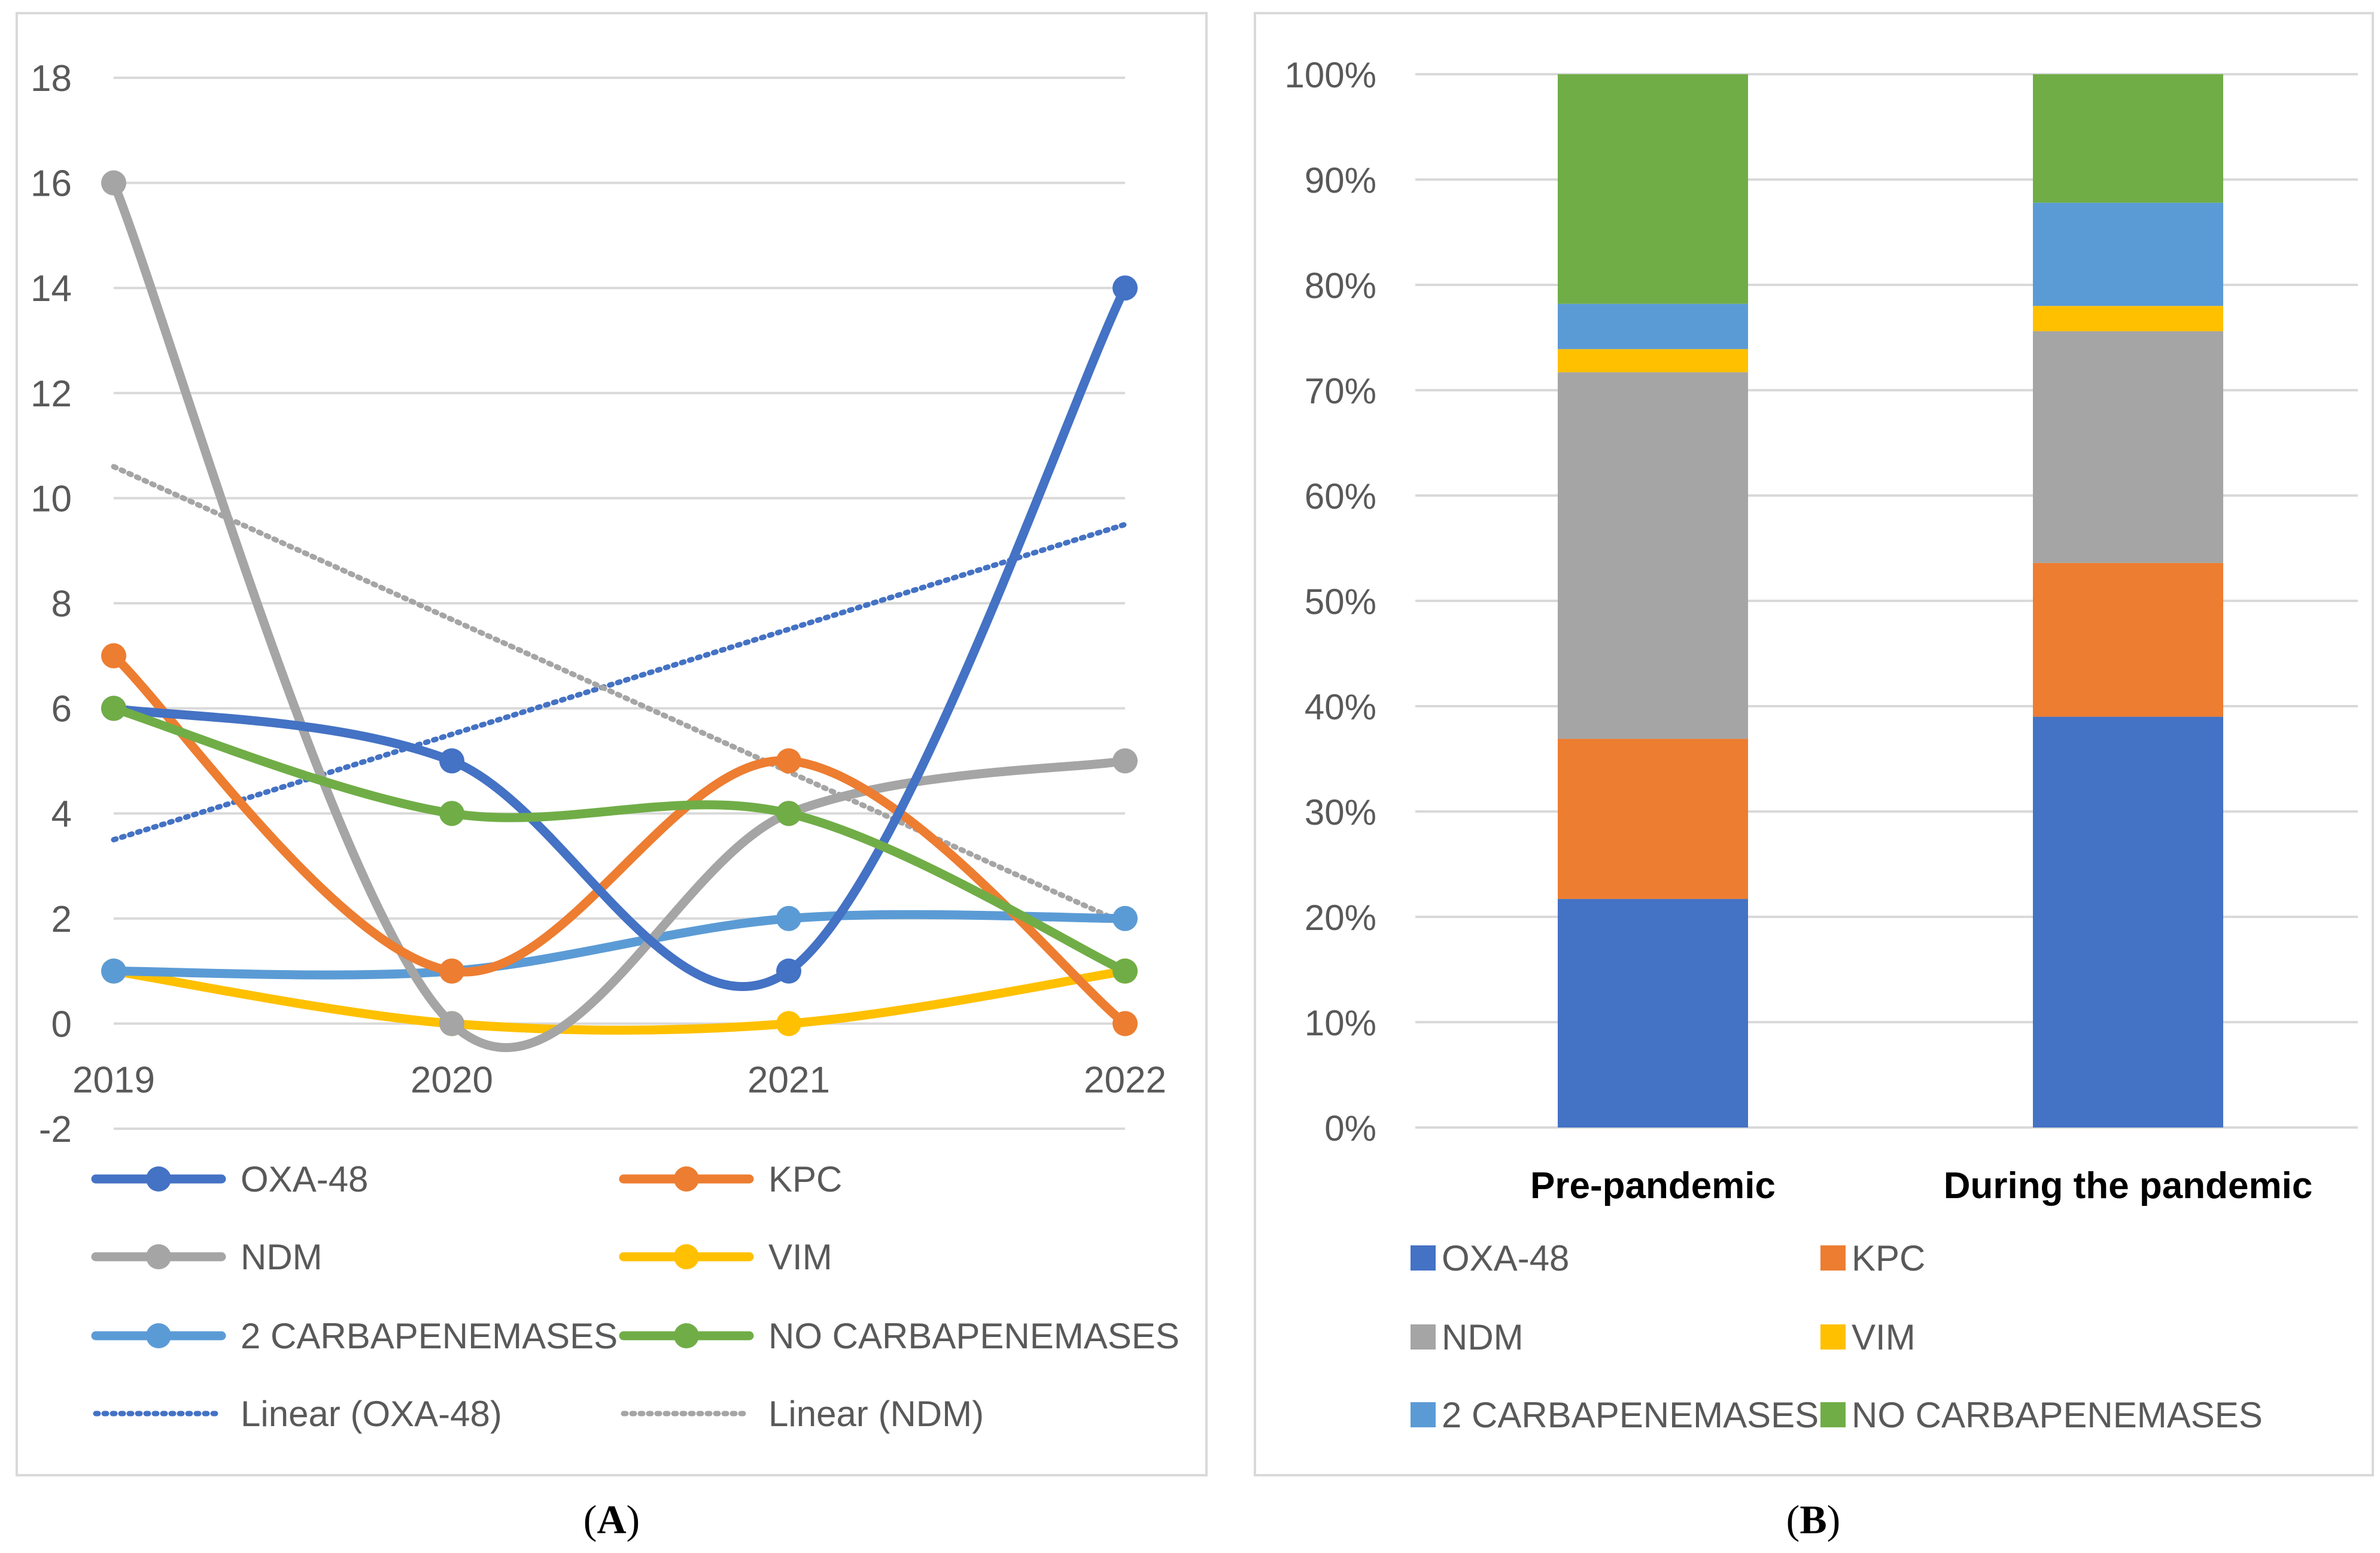 Image resolution: width=2380 pixels, height=1553 pixels. What do you see at coordinates (687, 1257) in the screenshot?
I see `legend-marker-vim` at bounding box center [687, 1257].